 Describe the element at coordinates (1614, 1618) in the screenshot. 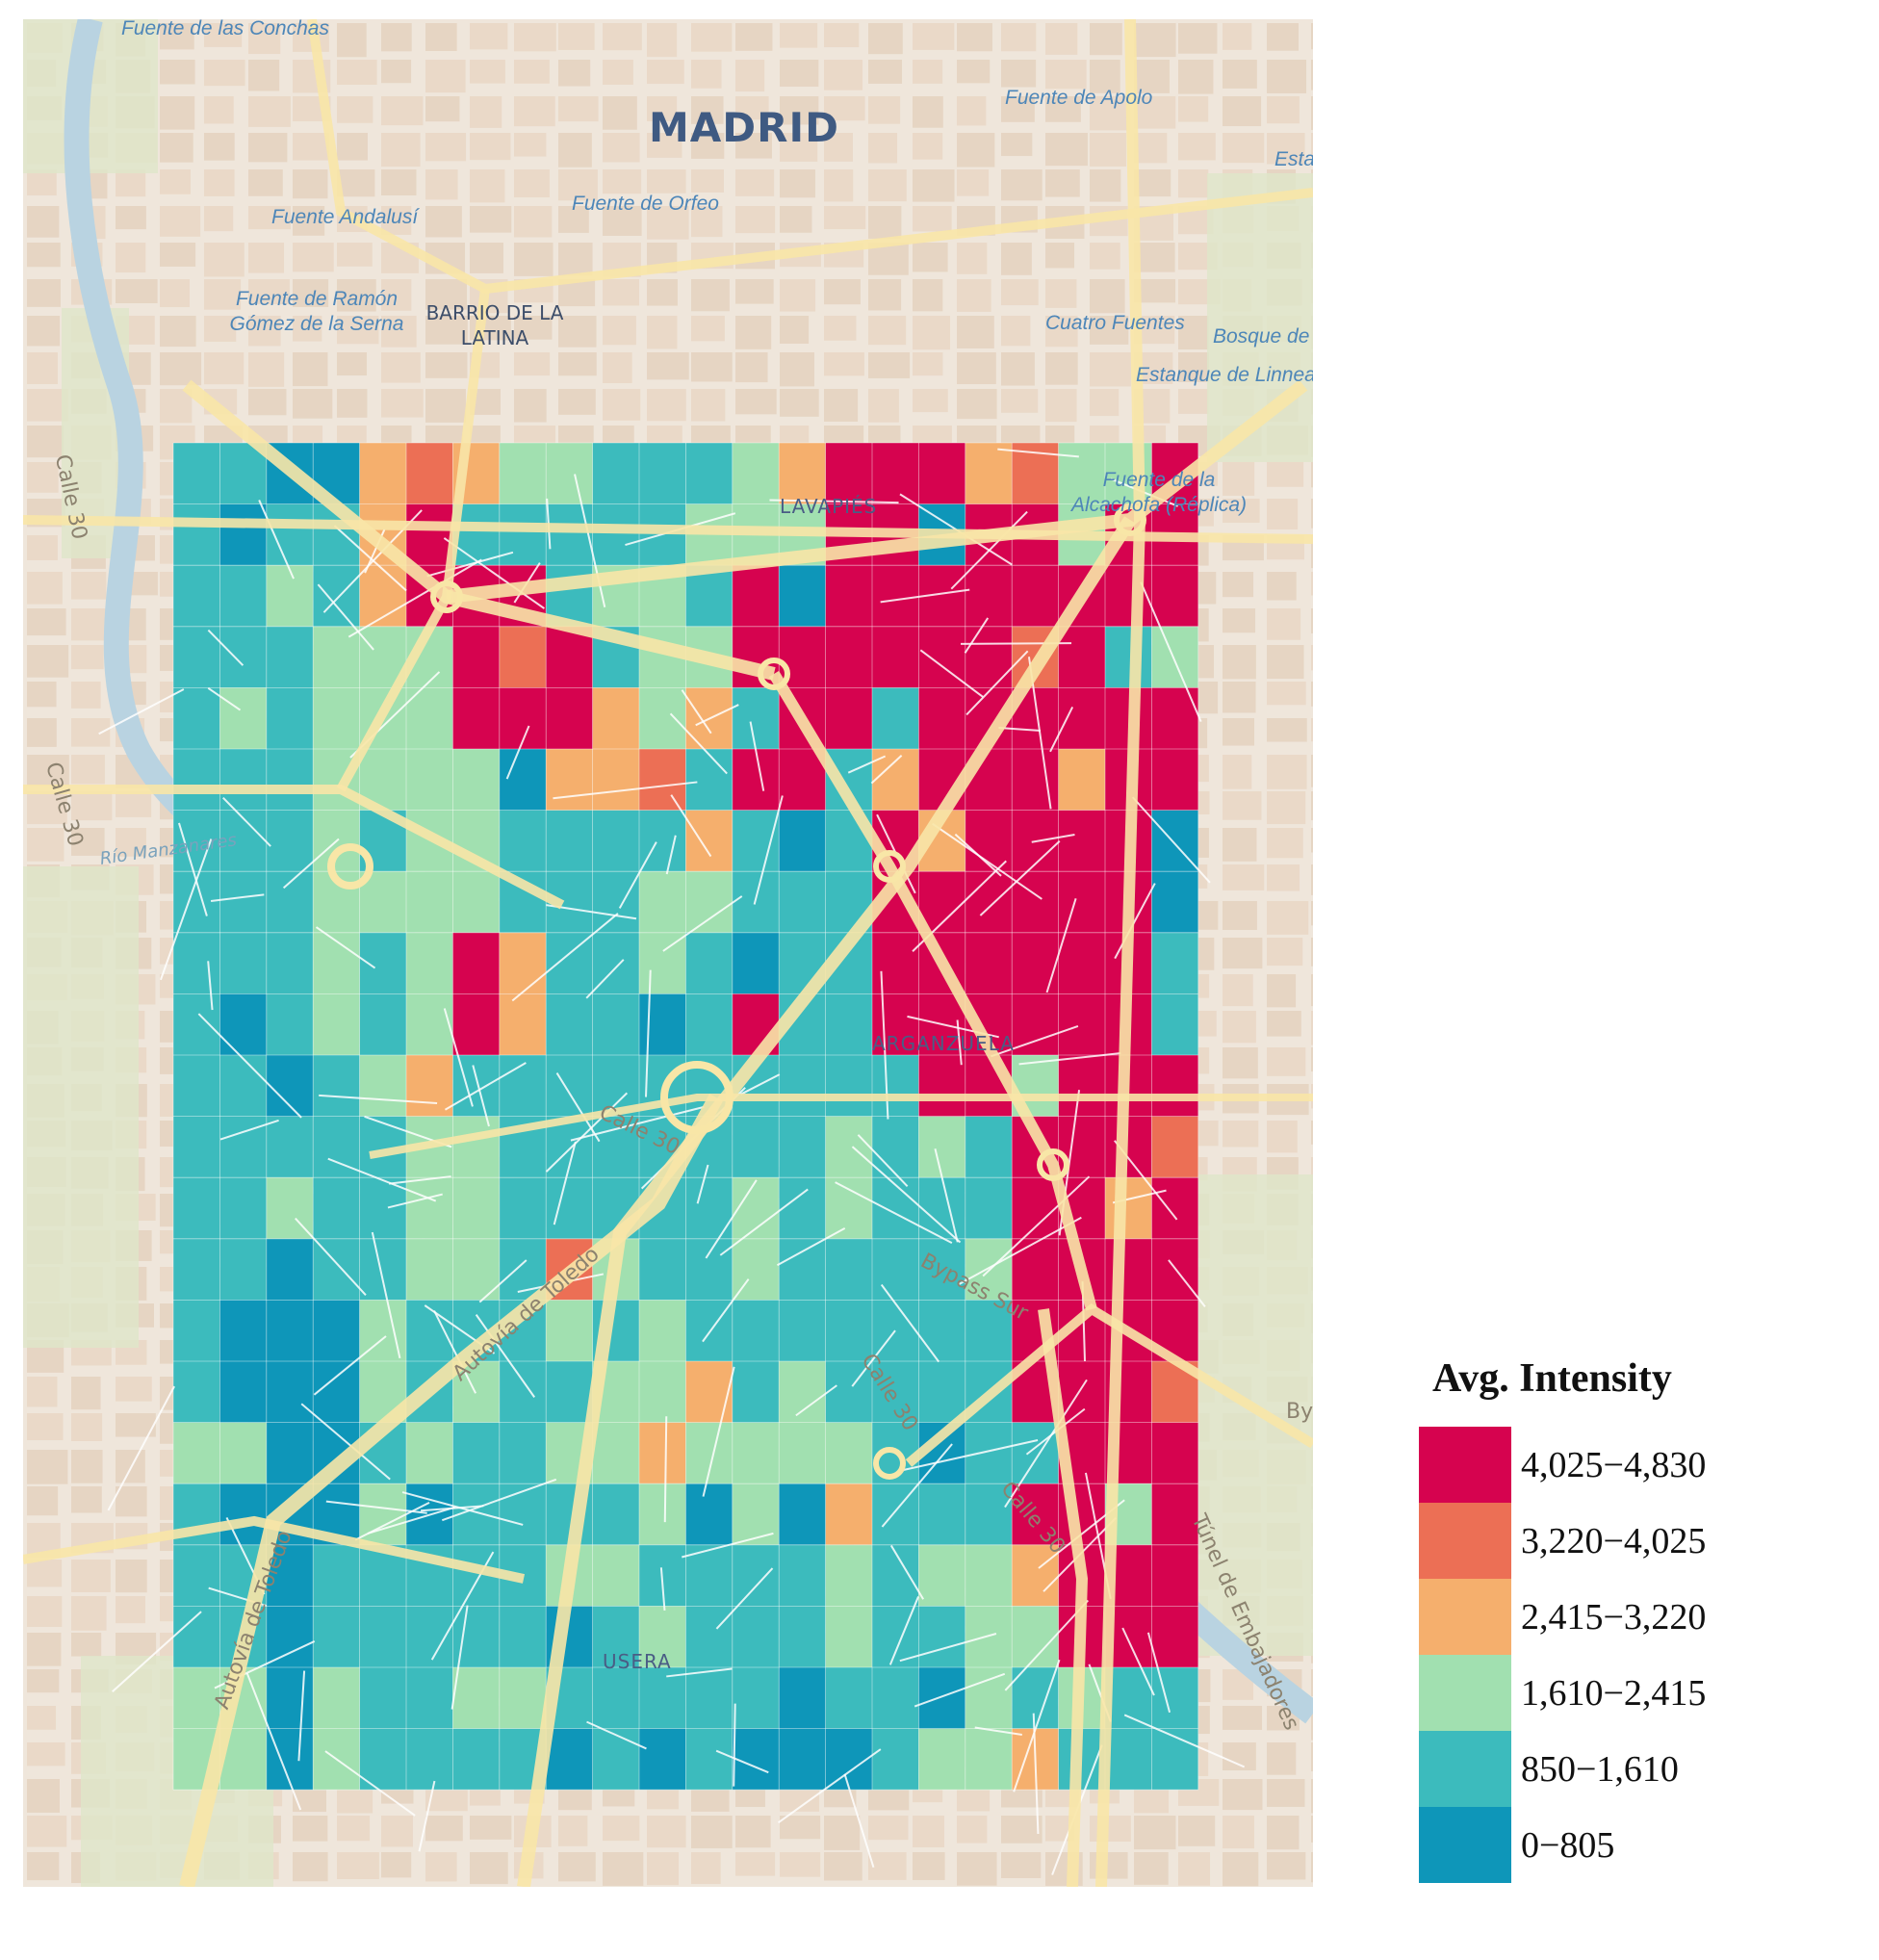

I see `legend-label: 2,415−3,220` at that location.